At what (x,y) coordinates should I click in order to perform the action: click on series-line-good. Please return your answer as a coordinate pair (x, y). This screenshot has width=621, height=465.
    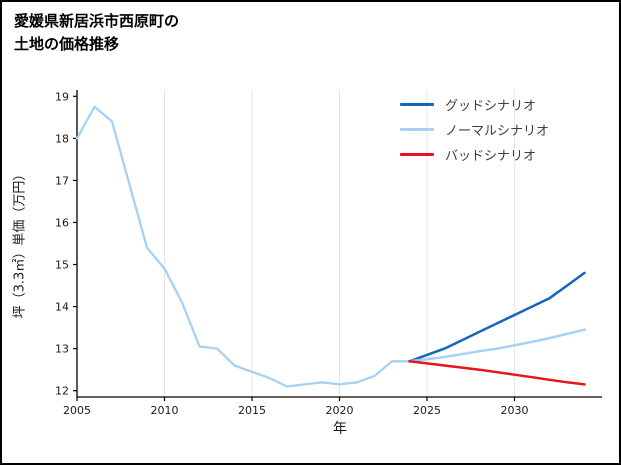
    Looking at the image, I should click on (497, 317).